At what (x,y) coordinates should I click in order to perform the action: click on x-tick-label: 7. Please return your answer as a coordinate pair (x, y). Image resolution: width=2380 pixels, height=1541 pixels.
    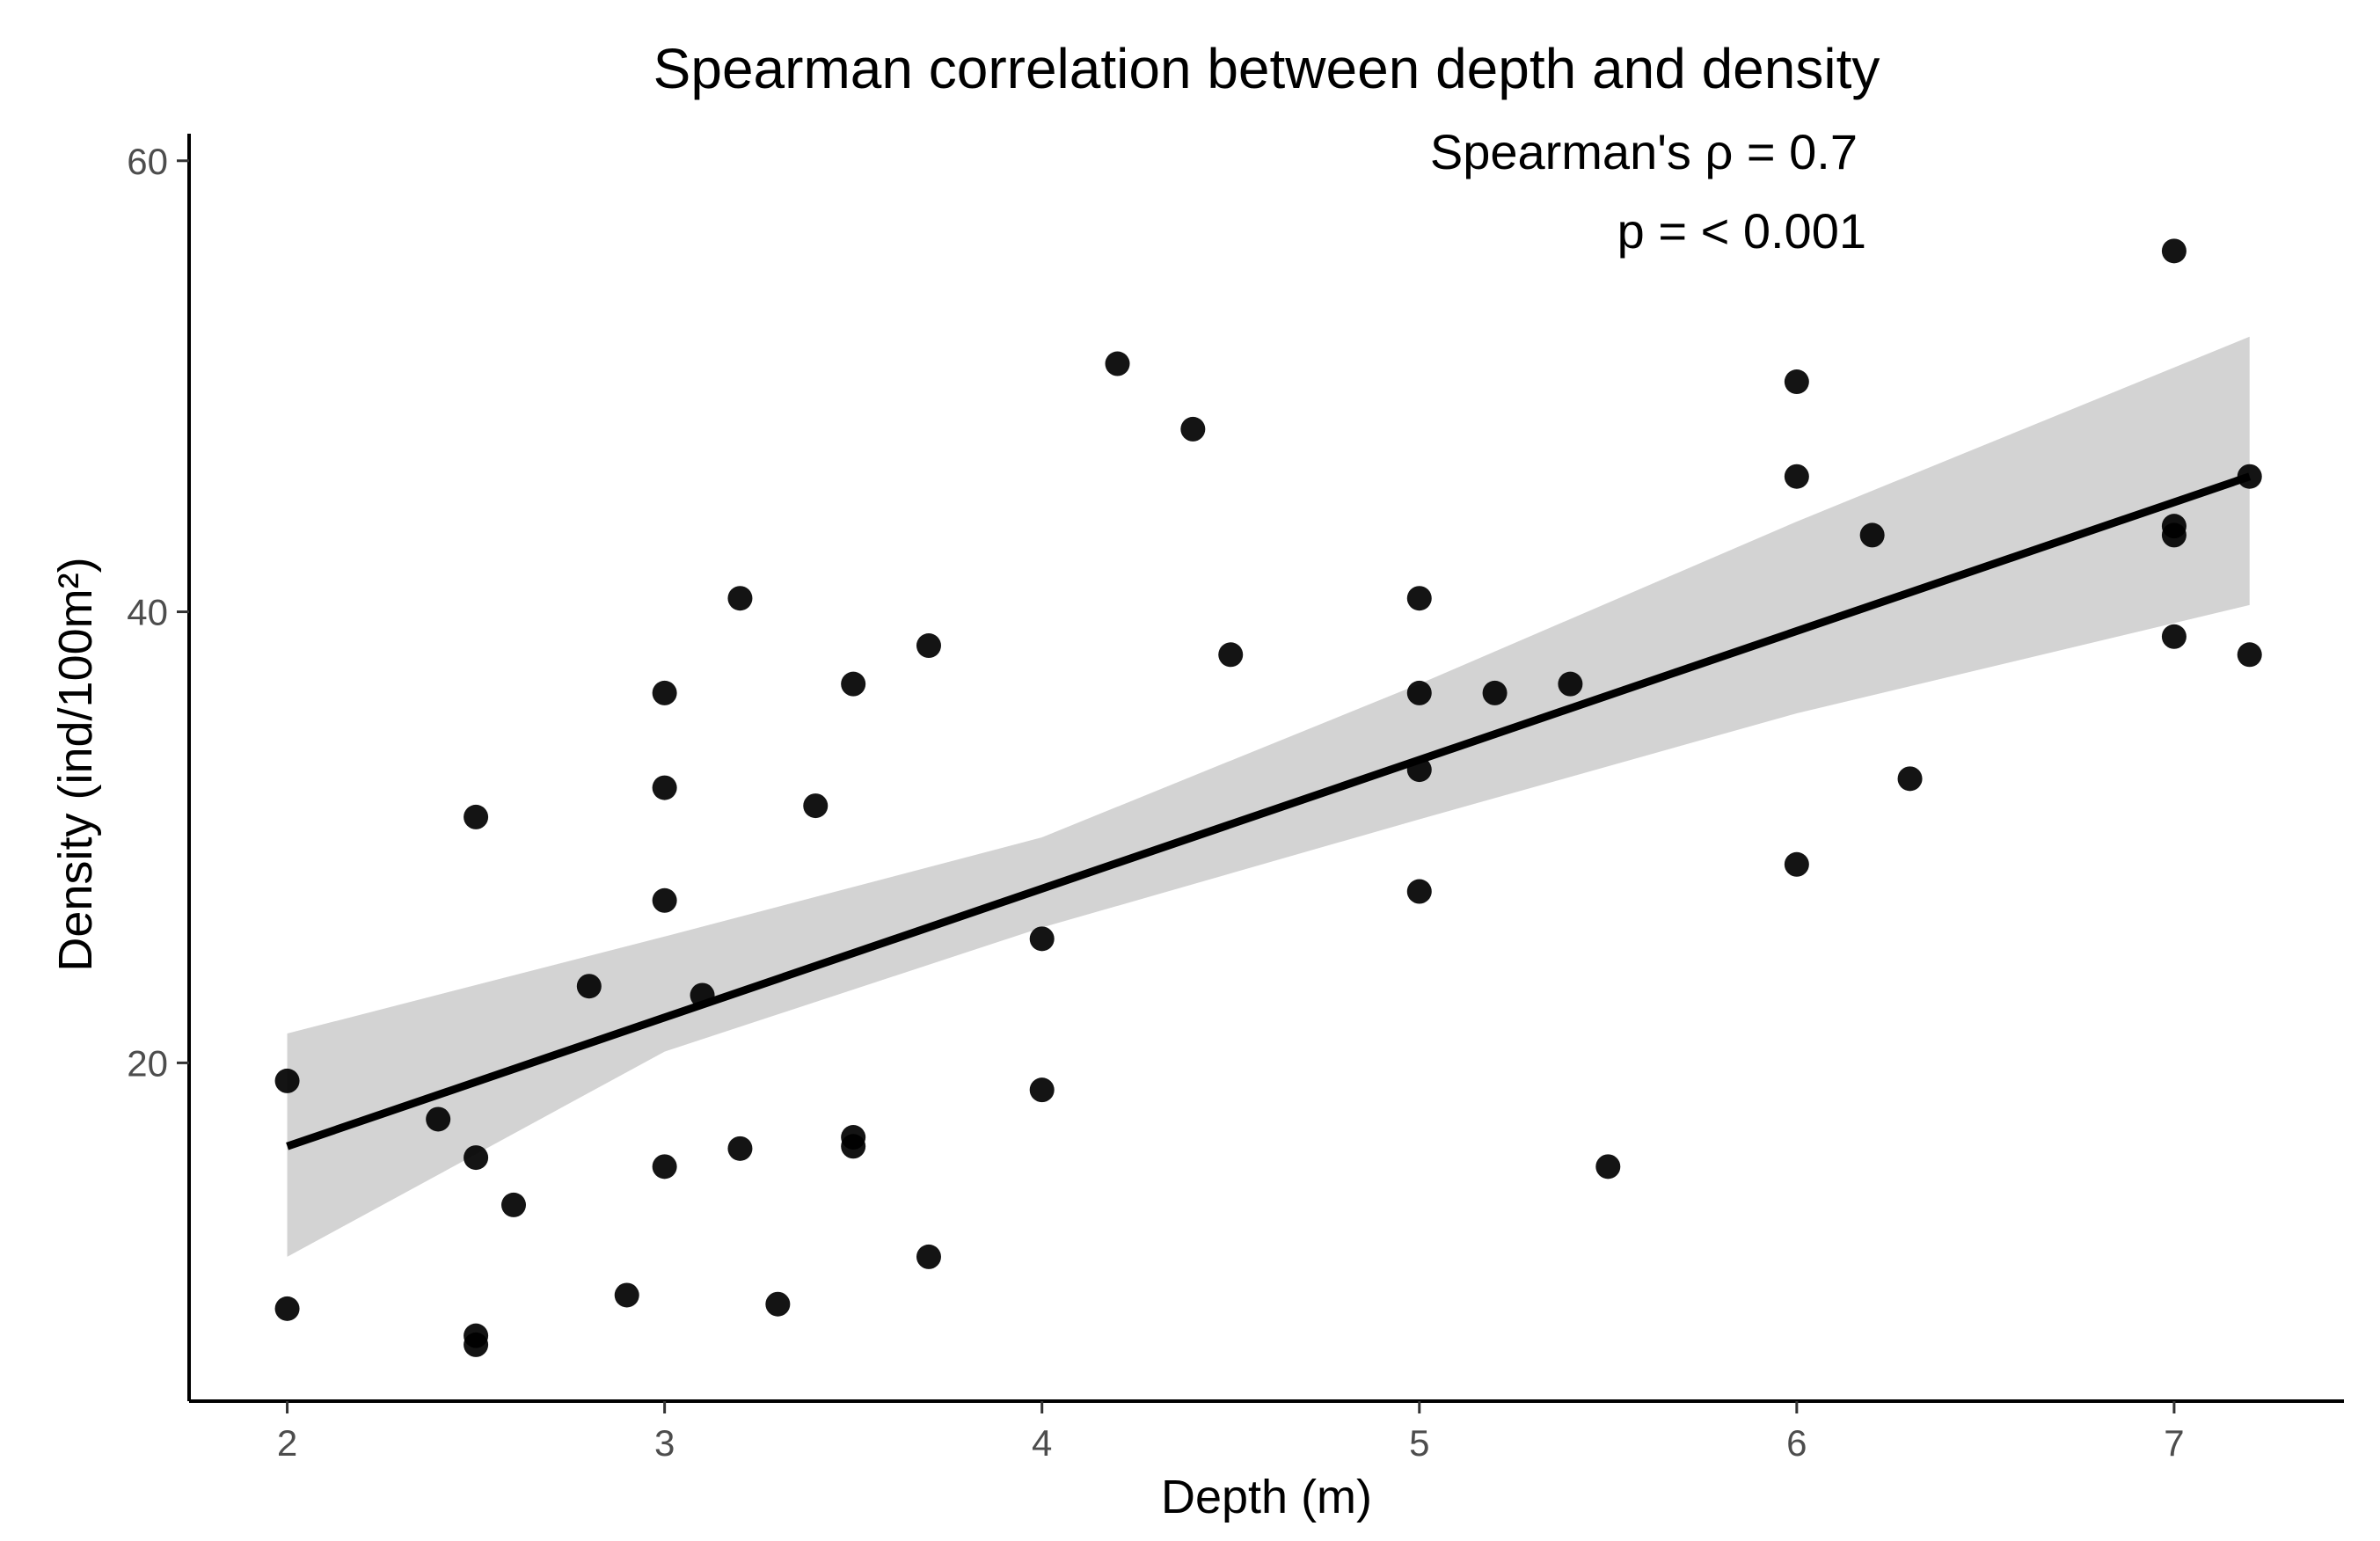
    Looking at the image, I should click on (2174, 1443).